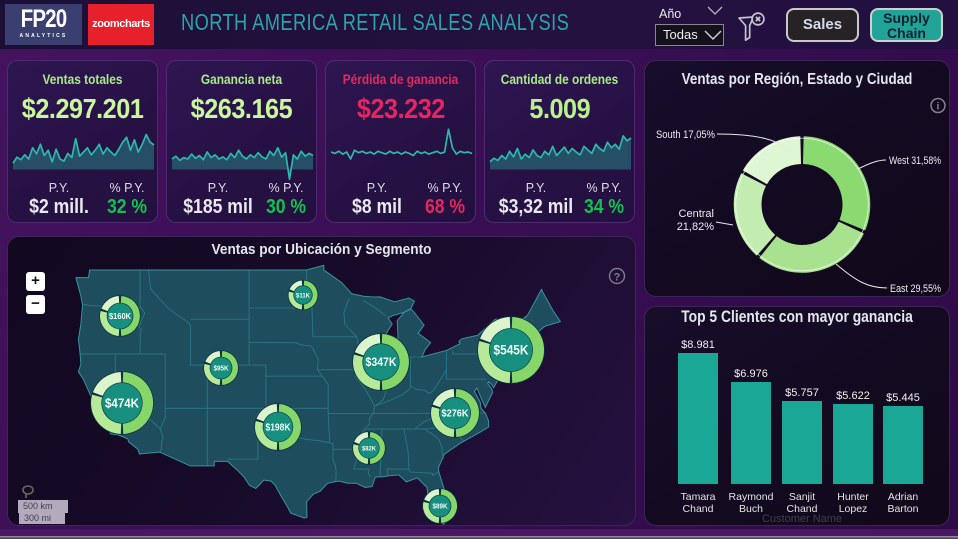 Image resolution: width=958 pixels, height=539 pixels. Describe the element at coordinates (751, 497) in the screenshot. I see `svg-text: Raymond` at that location.